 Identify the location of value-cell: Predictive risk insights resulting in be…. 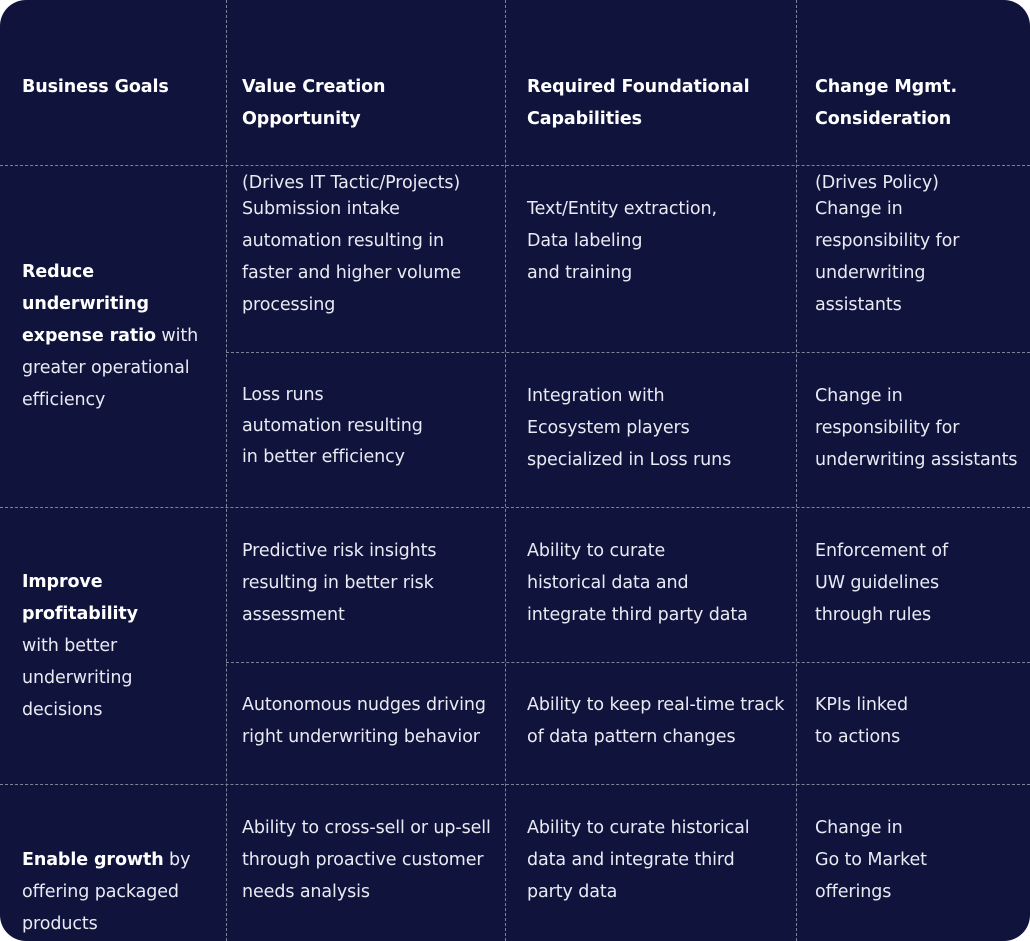
(339, 583).